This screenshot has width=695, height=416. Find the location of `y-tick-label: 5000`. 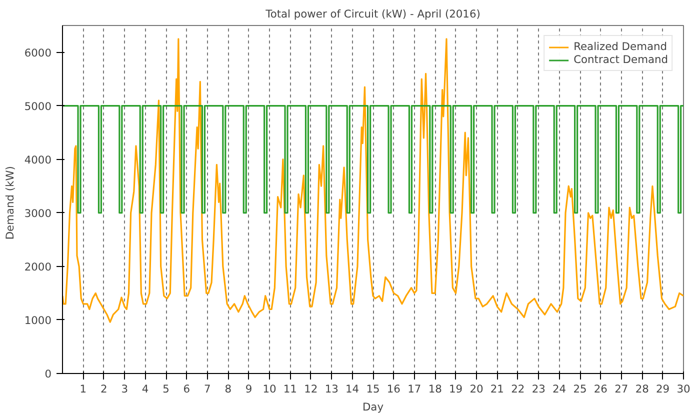

y-tick-label: 5000 is located at coordinates (38, 106).